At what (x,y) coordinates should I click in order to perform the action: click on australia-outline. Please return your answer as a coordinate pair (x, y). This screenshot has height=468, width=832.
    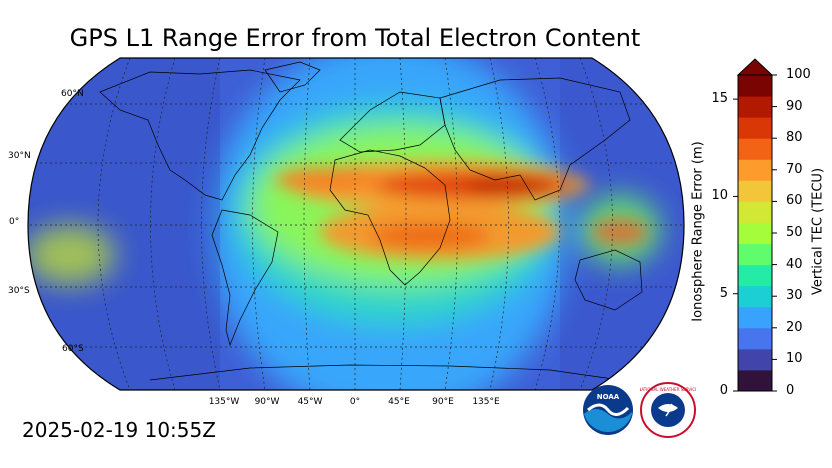
    Looking at the image, I should click on (608, 280).